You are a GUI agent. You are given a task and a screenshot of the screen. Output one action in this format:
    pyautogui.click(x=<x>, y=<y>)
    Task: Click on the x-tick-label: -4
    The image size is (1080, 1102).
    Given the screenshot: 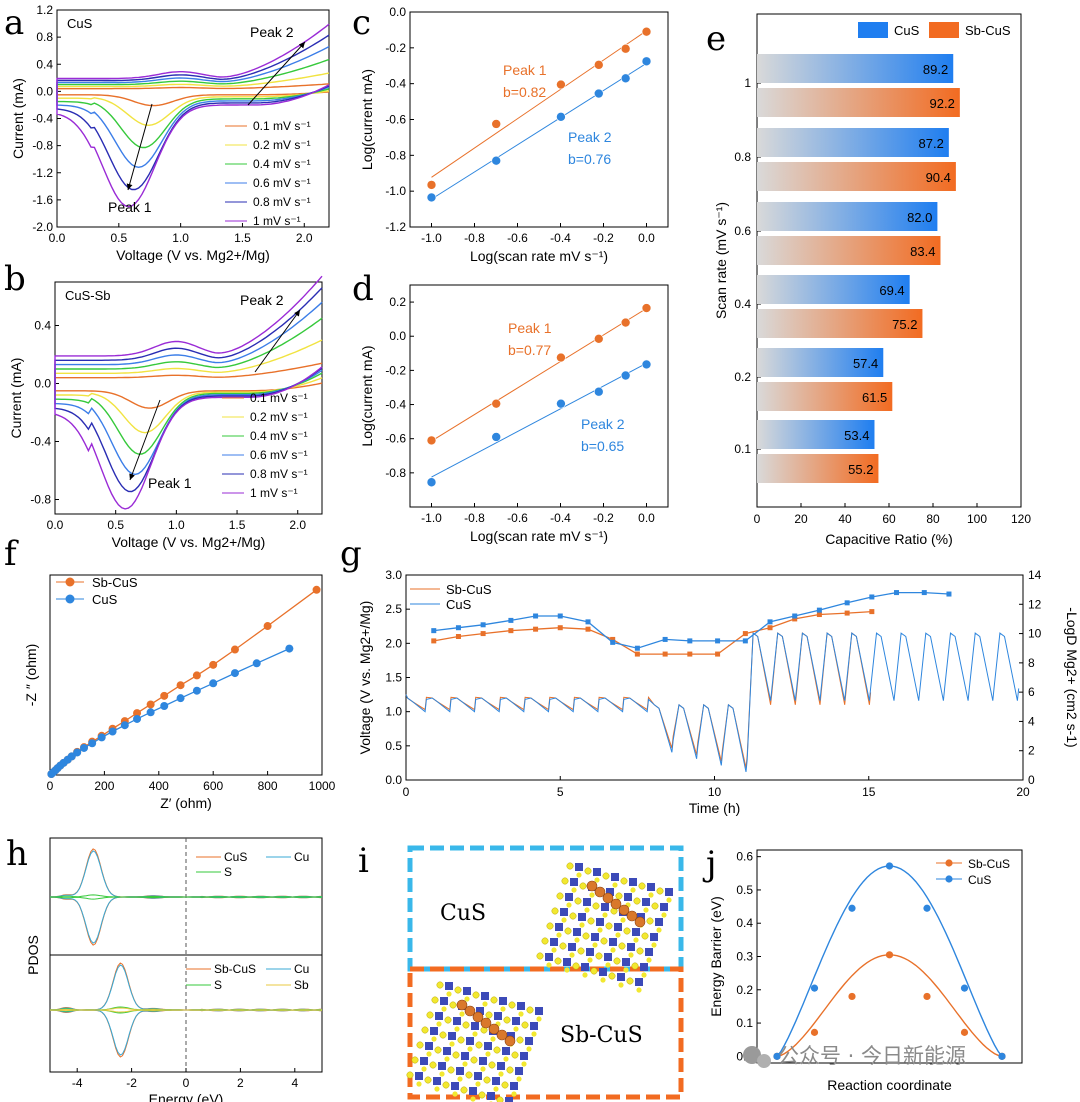 What is the action you would take?
    pyautogui.click(x=77, y=1083)
    